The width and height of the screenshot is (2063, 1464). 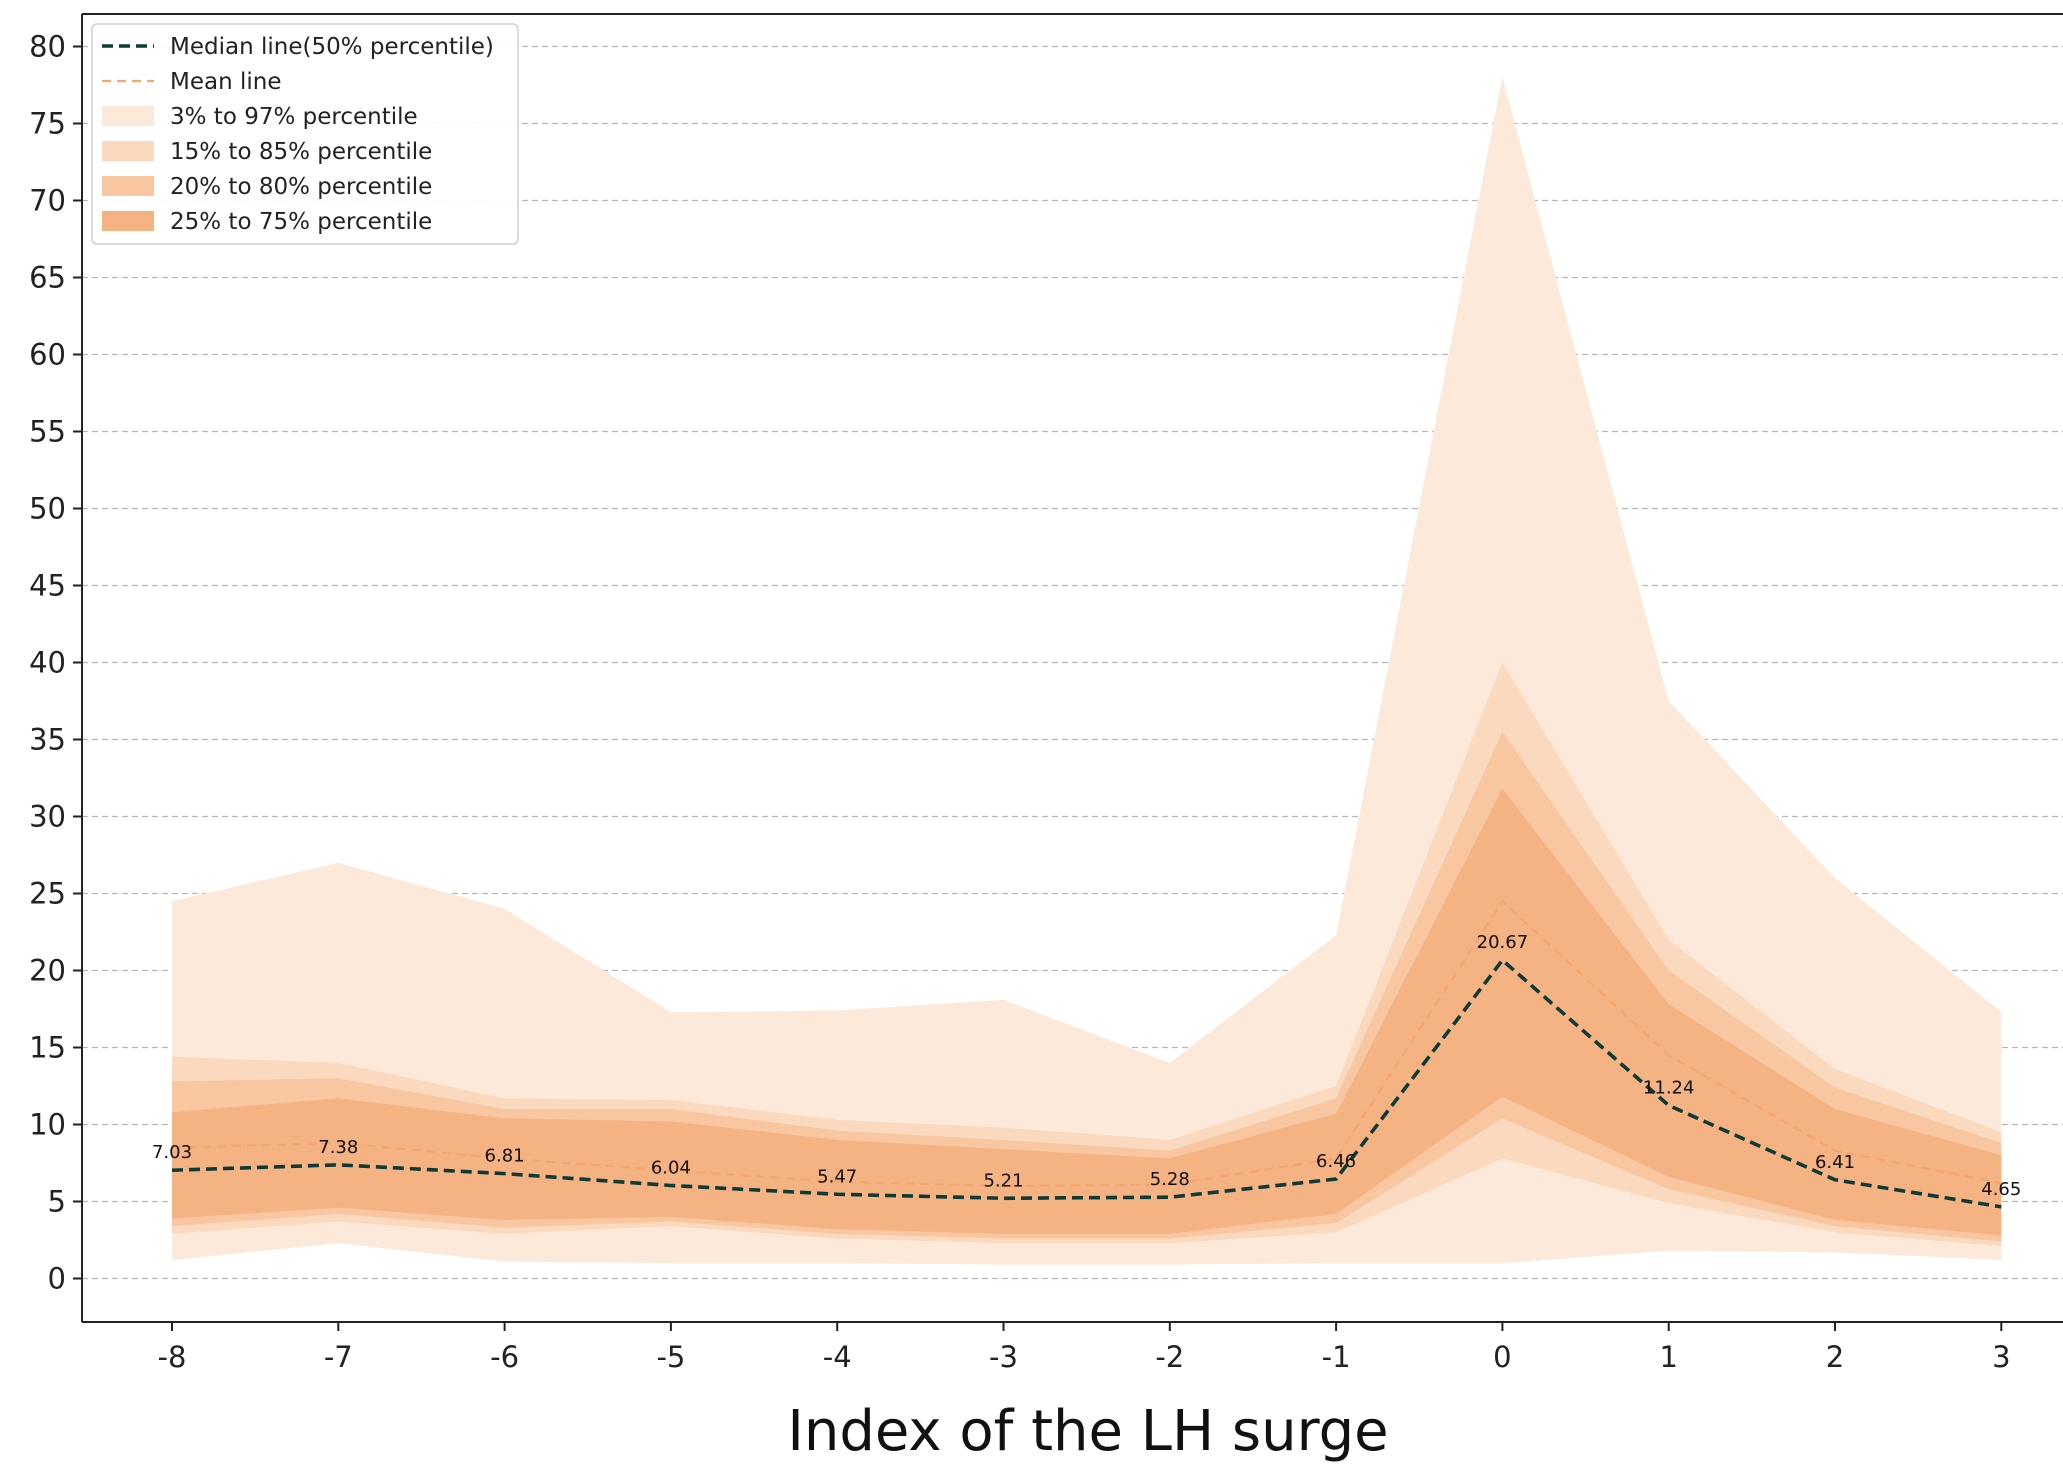 What do you see at coordinates (301, 222) in the screenshot?
I see `legend-label: 25% to 75% percentile` at bounding box center [301, 222].